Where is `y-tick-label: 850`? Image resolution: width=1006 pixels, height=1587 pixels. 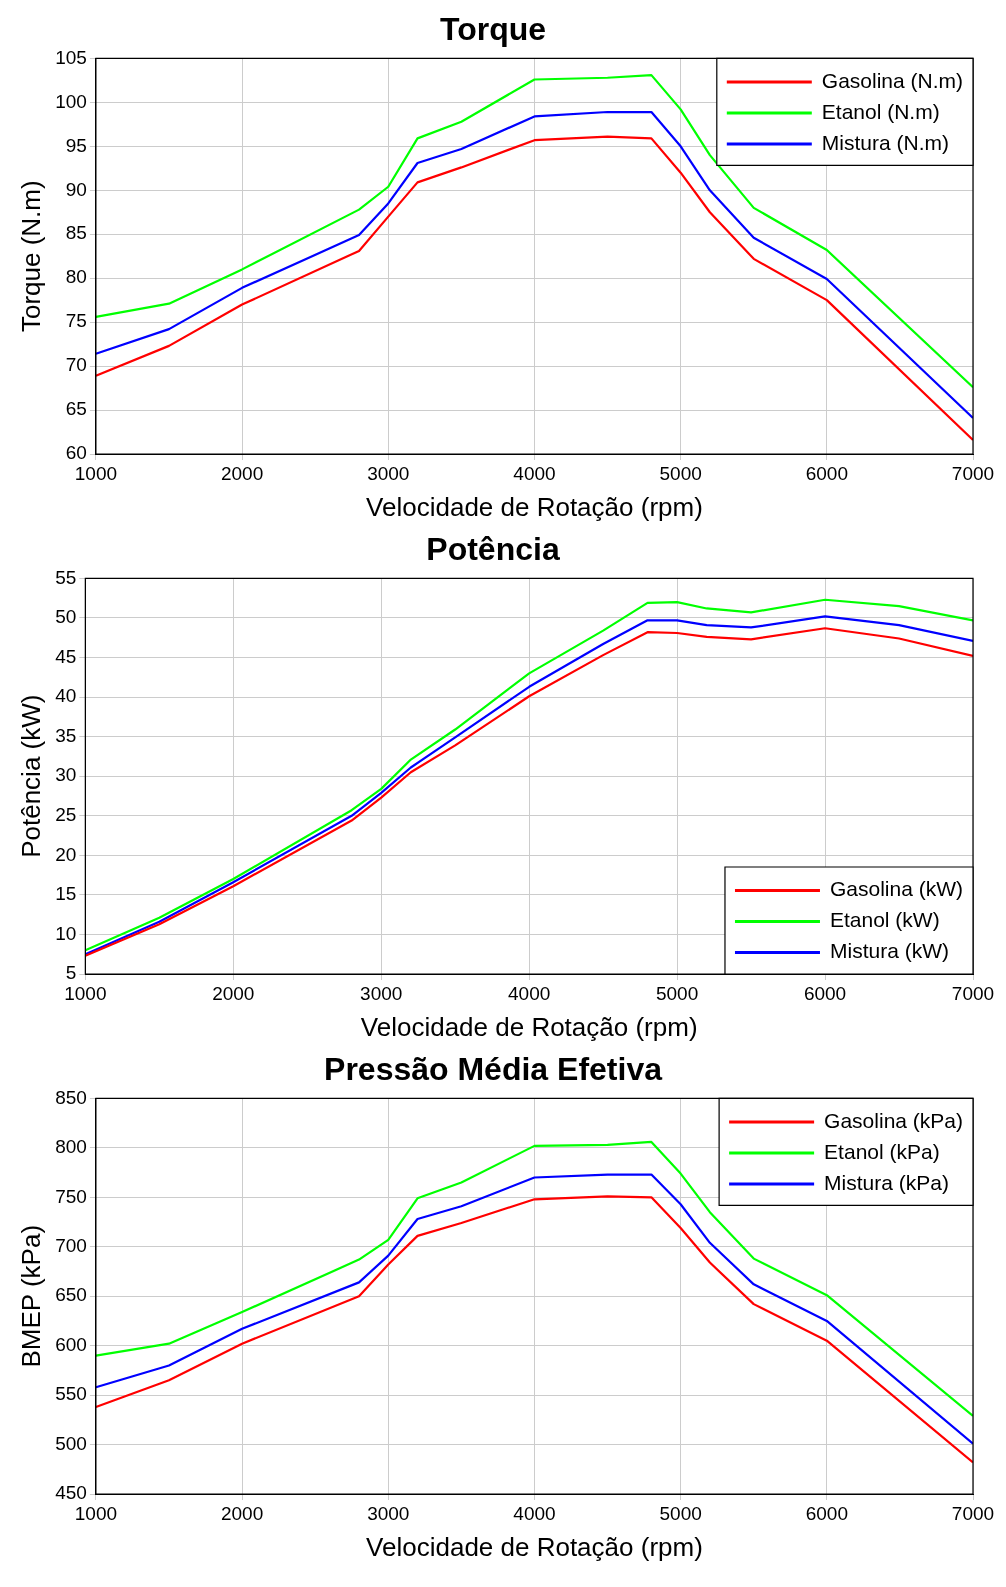
y-tick-label: 850 is located at coordinates (71, 1097).